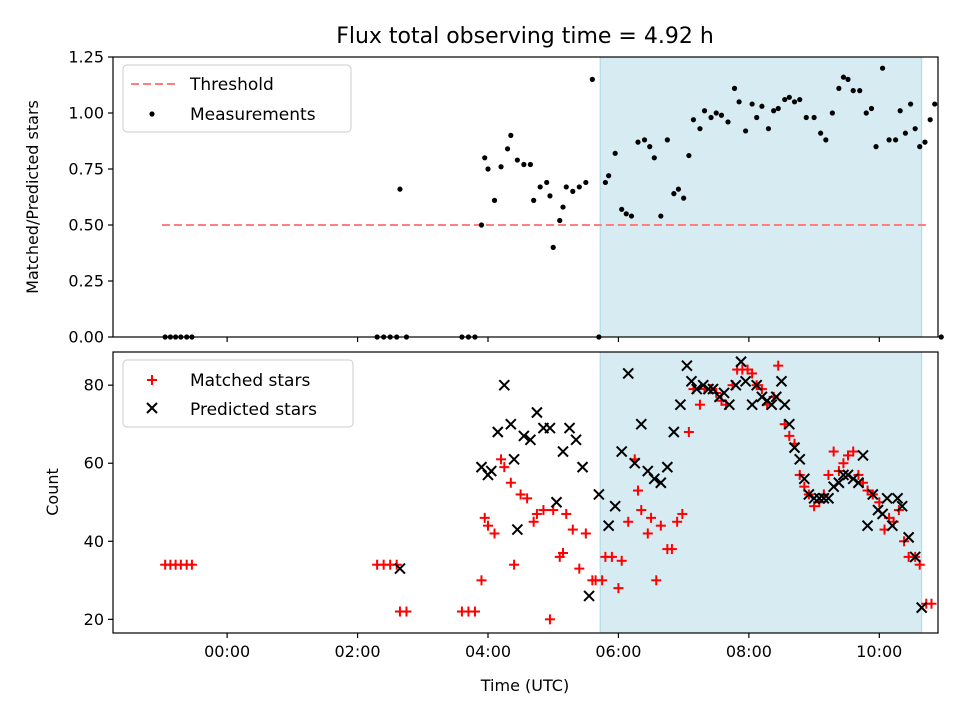  What do you see at coordinates (749, 651) in the screenshot?
I see `x-tick-label: 08:00` at bounding box center [749, 651].